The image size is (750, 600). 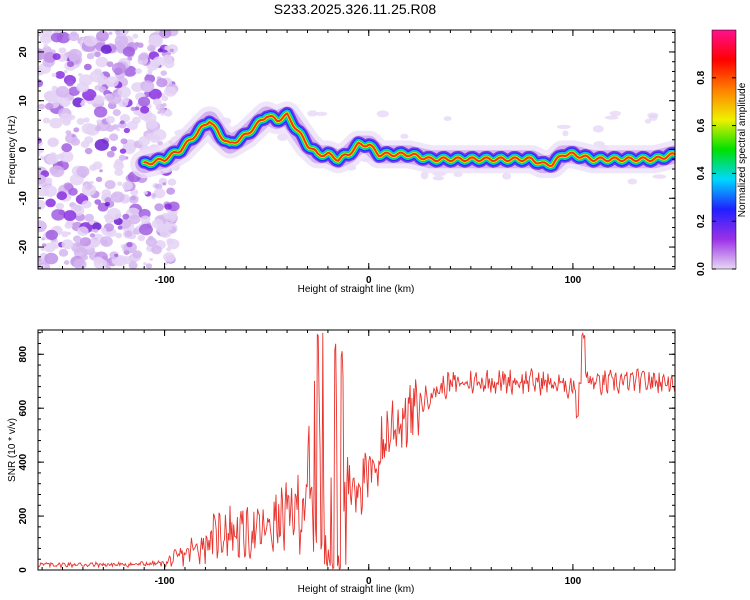 I want to click on heatmap-x-tick-label: 0, so click(x=369, y=280).